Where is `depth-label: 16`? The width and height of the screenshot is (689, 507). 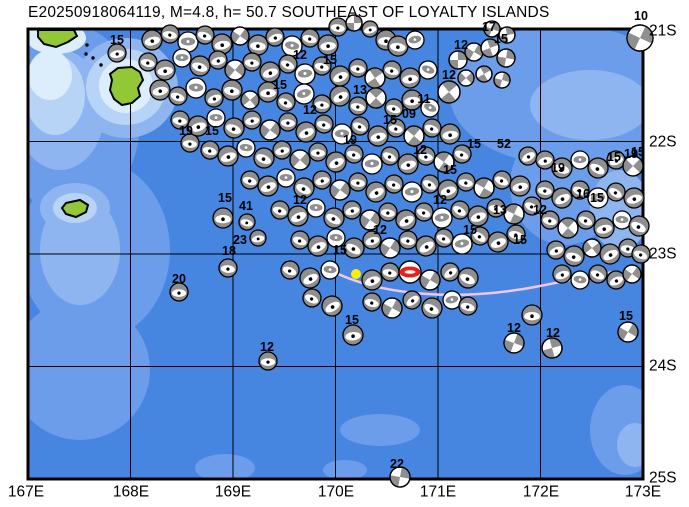 depth-label: 16 is located at coordinates (583, 194).